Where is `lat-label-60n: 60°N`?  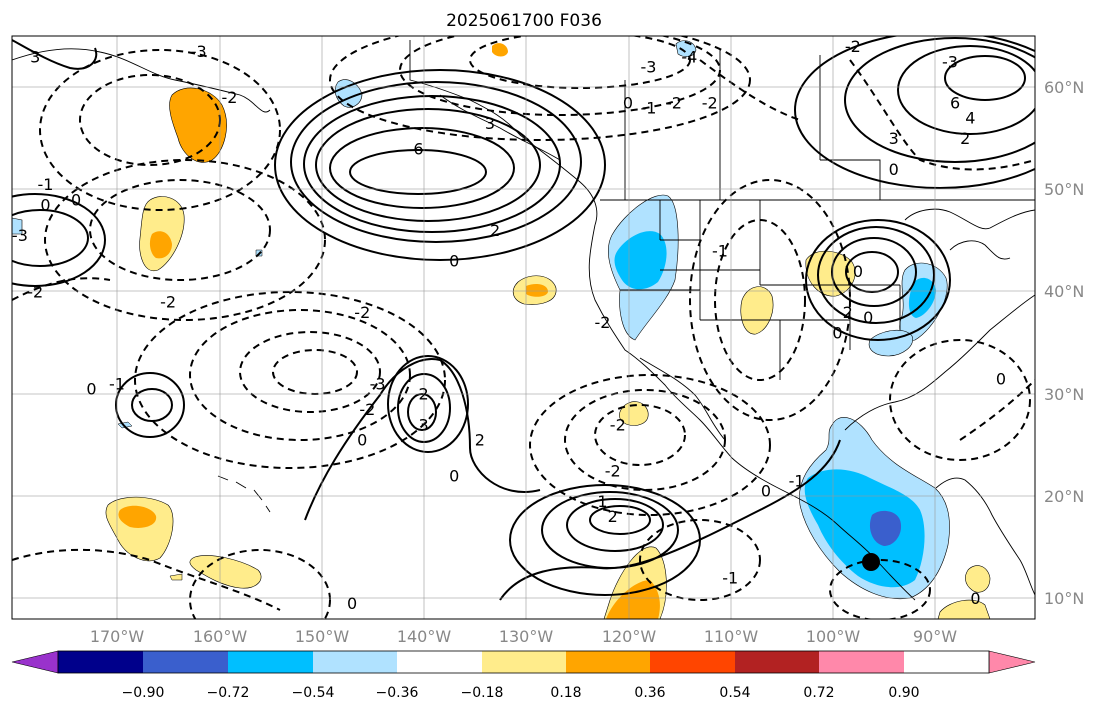
lat-label-60n: 60°N is located at coordinates (1064, 87).